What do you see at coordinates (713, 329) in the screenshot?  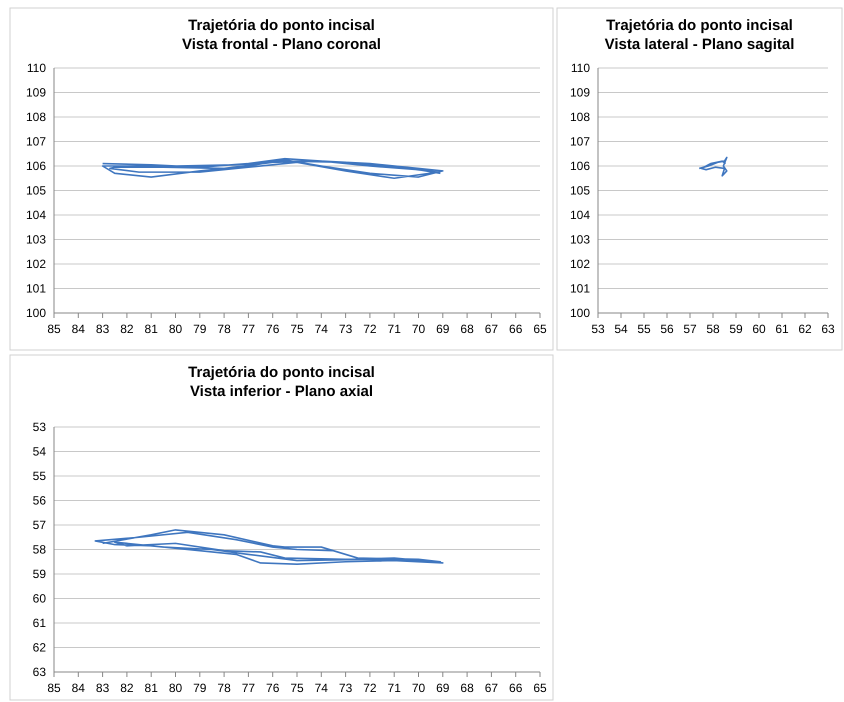 I see `x-tick-label: 58` at bounding box center [713, 329].